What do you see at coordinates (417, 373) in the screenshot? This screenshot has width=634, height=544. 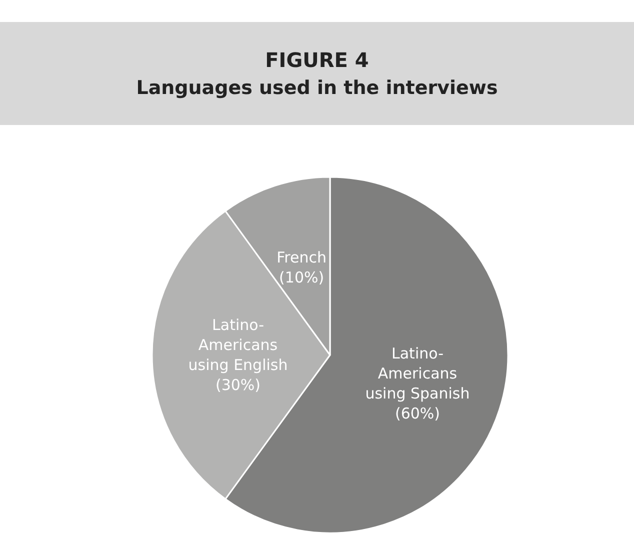 I see `slice-label: Latino-Americans using Spanish` at bounding box center [417, 373].